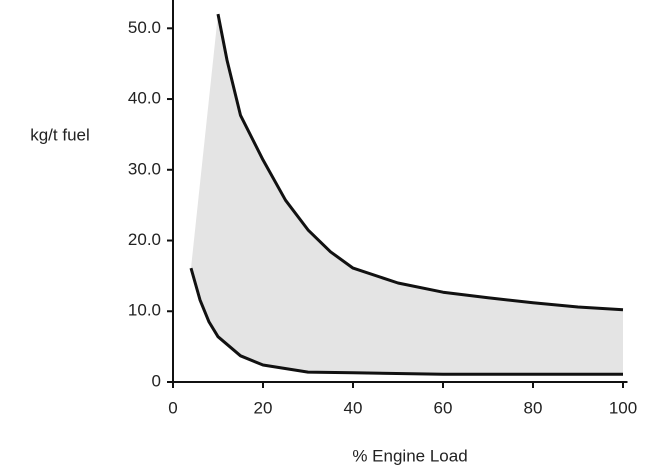 This screenshot has height=472, width=650. What do you see at coordinates (353, 407) in the screenshot?
I see `x-tick-label: 40` at bounding box center [353, 407].